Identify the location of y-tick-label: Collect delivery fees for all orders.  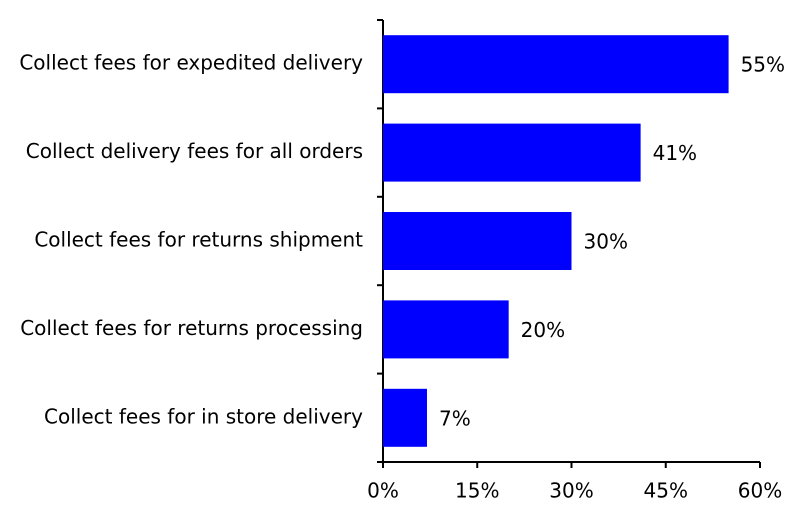
(194, 151).